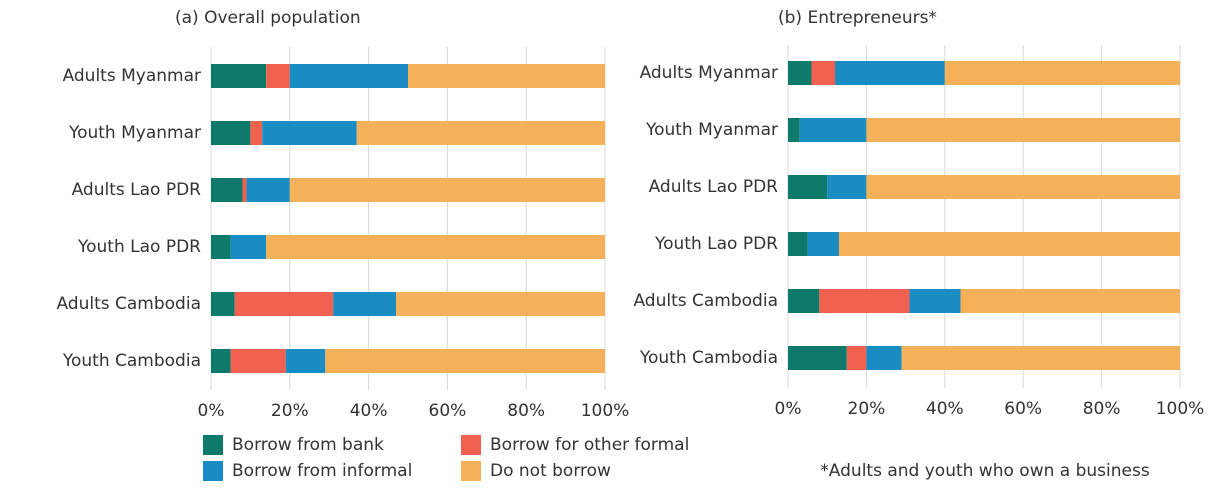 This screenshot has height=489, width=1212. Describe the element at coordinates (985, 471) in the screenshot. I see `footnote: *Adults and youth who own a business` at that location.